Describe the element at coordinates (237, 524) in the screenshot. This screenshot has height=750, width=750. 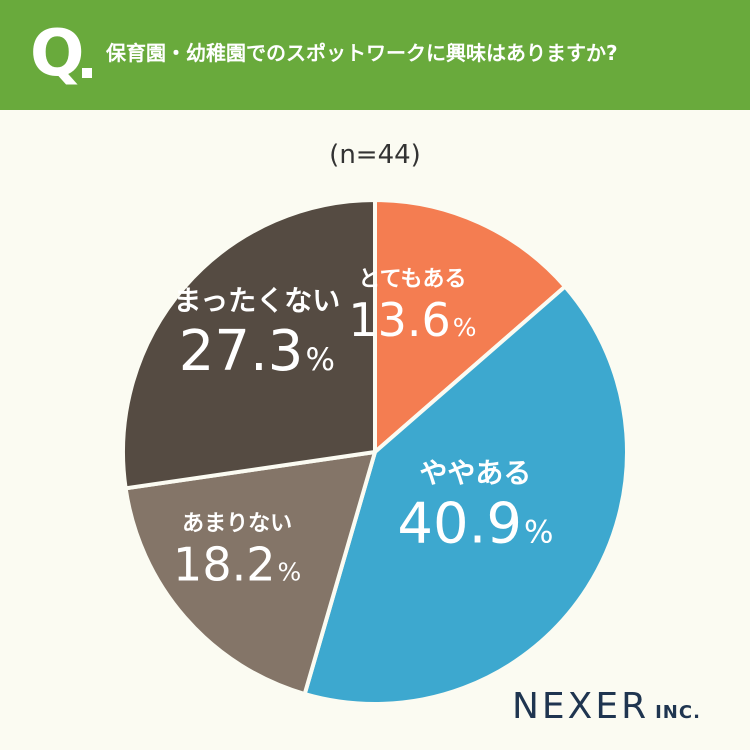
I see `slice-label-3: あまりない` at that location.